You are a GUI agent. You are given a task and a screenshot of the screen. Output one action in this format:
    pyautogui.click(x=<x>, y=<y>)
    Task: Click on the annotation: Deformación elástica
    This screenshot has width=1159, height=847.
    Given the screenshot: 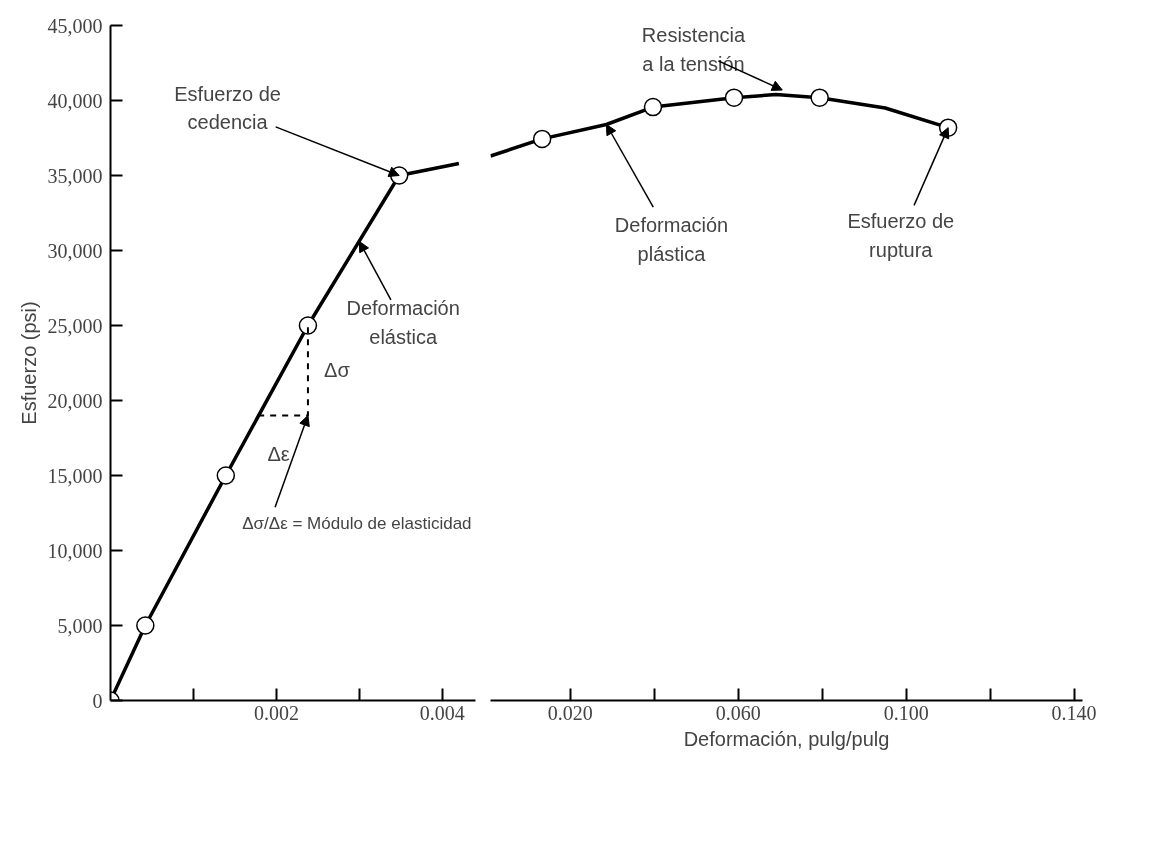 What is the action you would take?
    pyautogui.click(x=403, y=322)
    